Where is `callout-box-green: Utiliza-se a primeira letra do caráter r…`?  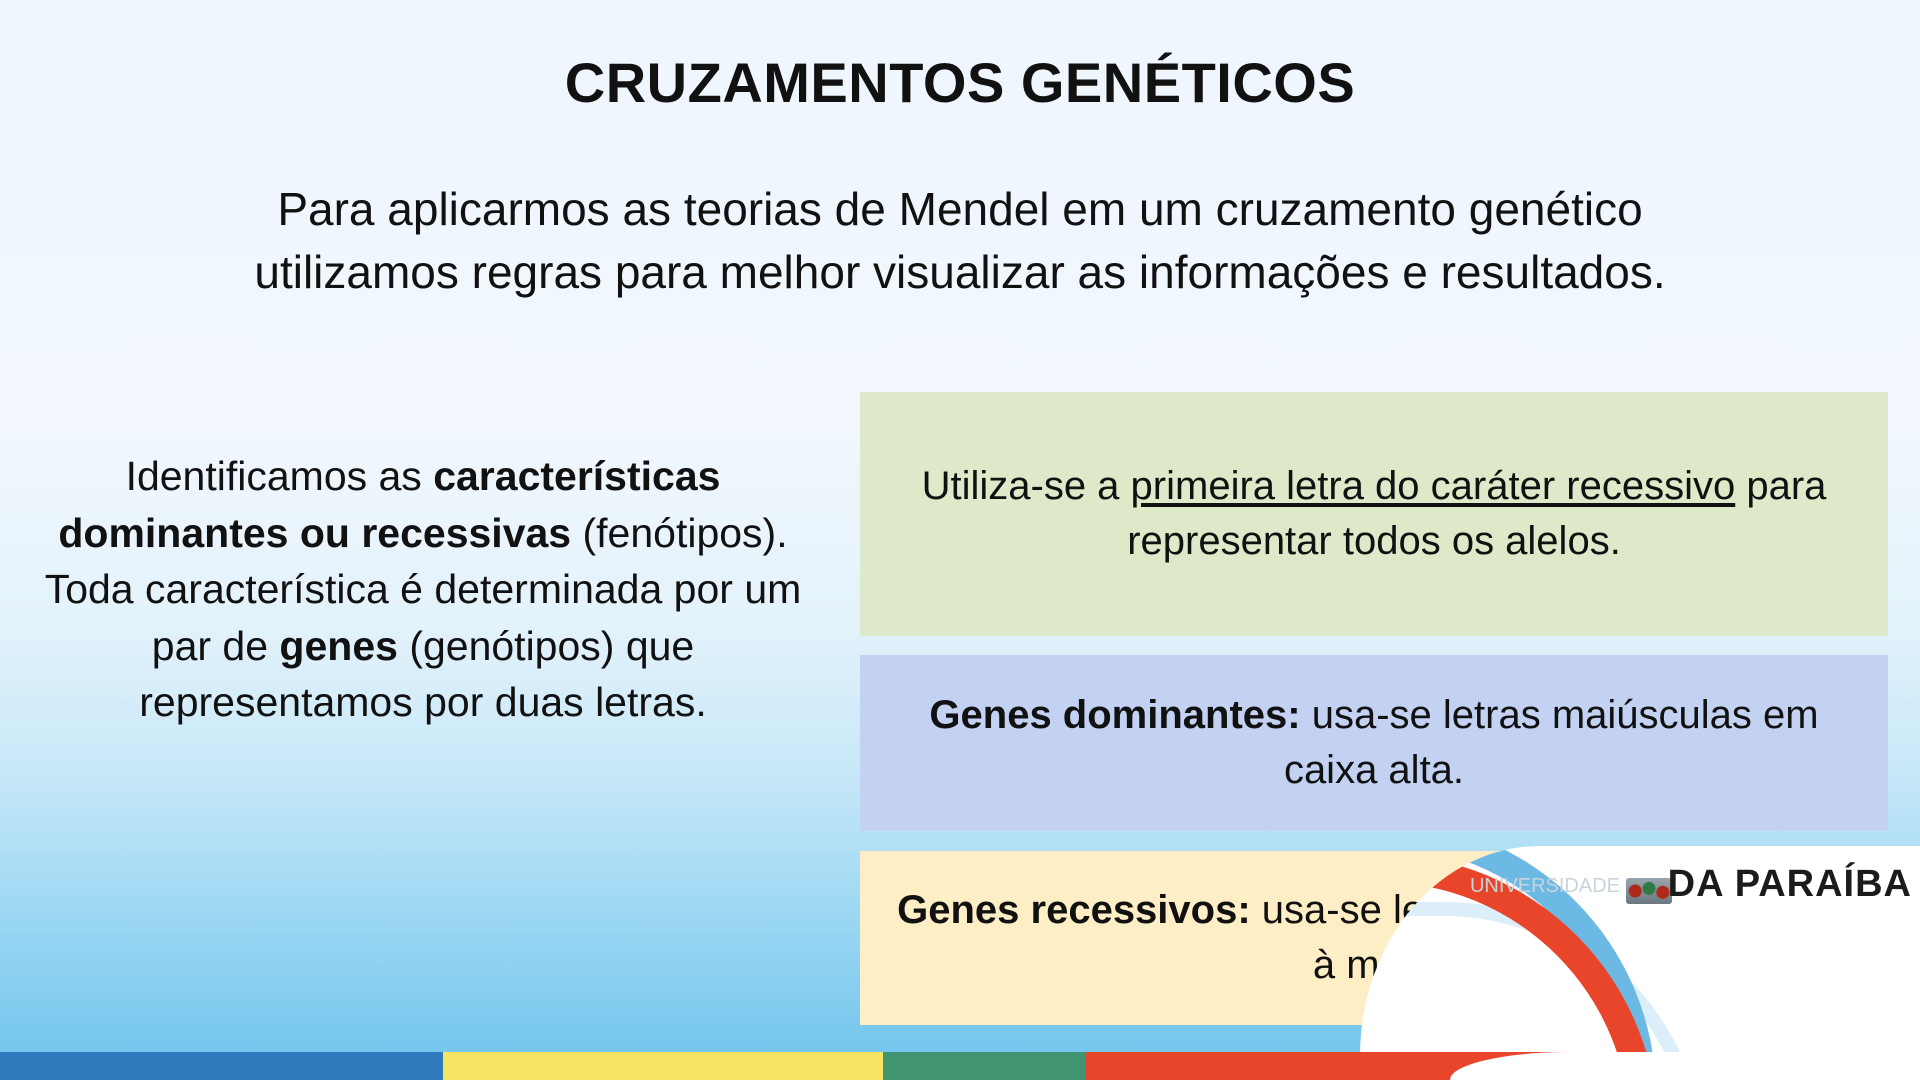
callout-box-green: Utiliza-se a primeira letra do caráter r… is located at coordinates (1374, 514).